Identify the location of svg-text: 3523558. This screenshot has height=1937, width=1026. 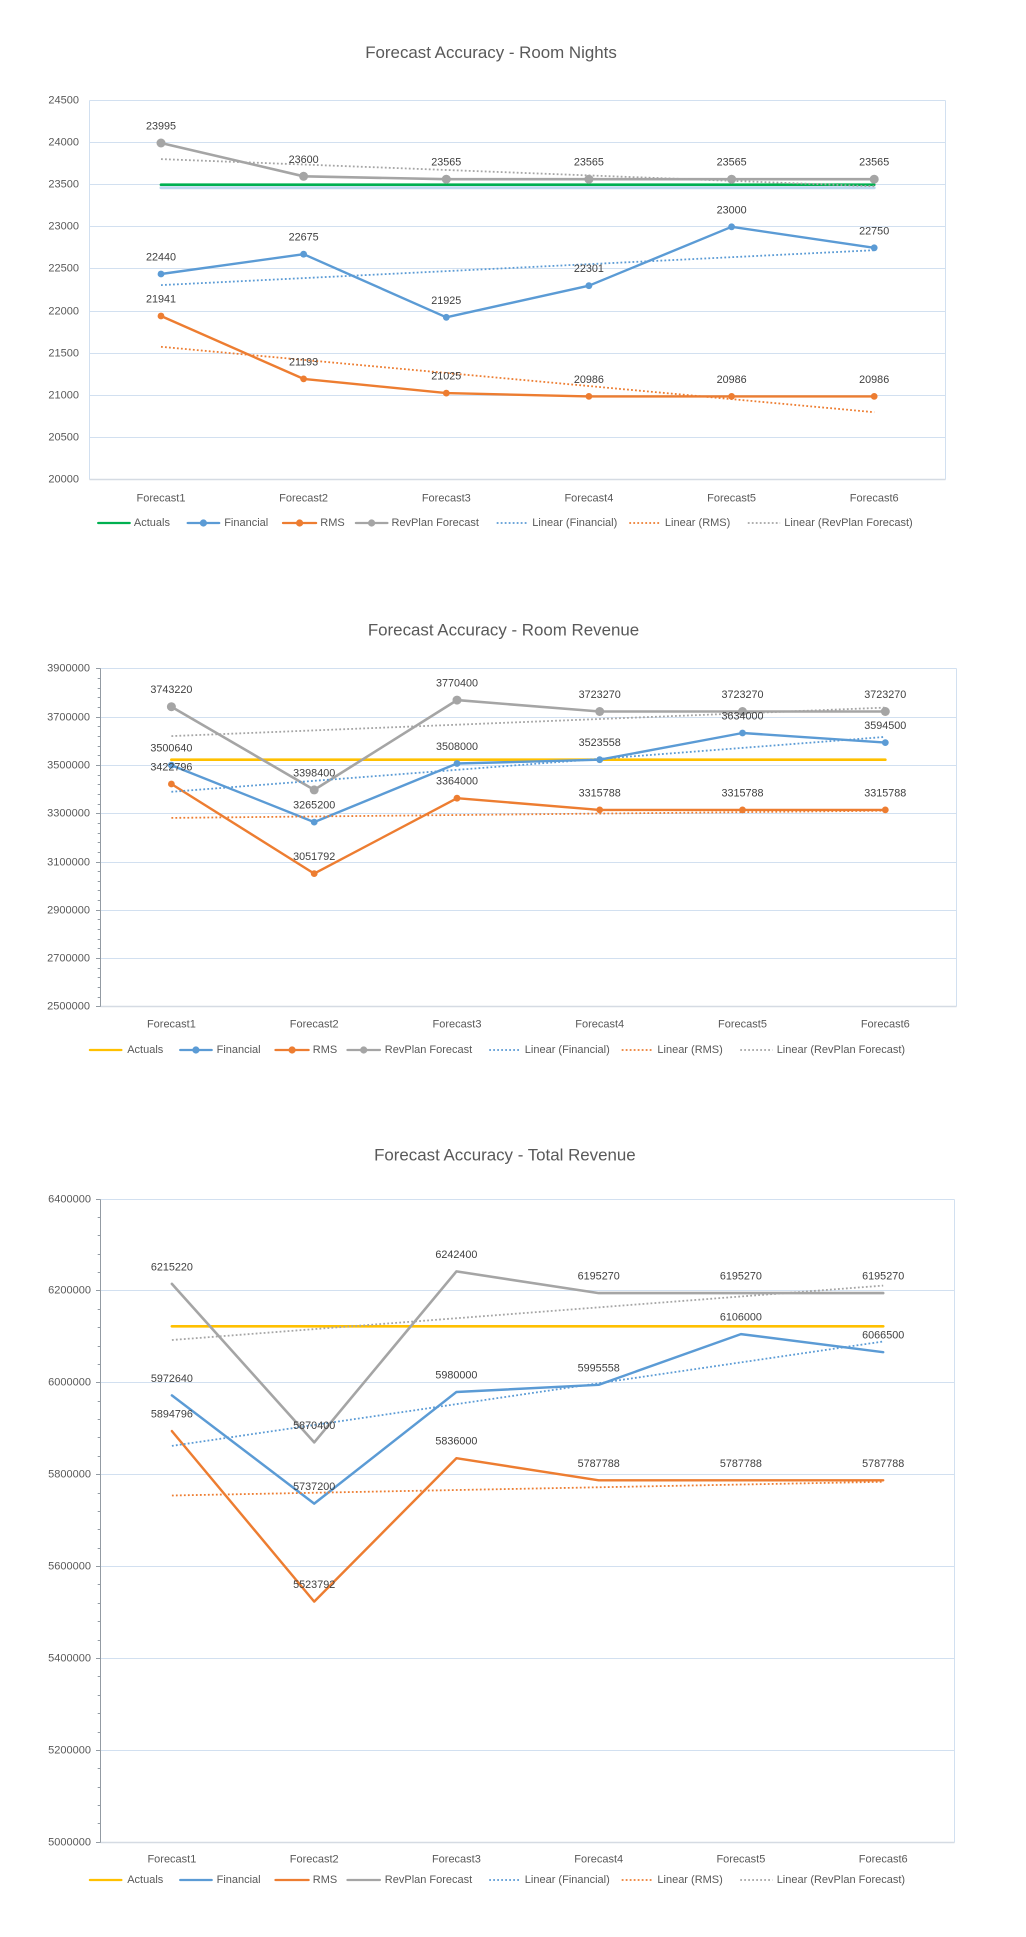
(600, 743).